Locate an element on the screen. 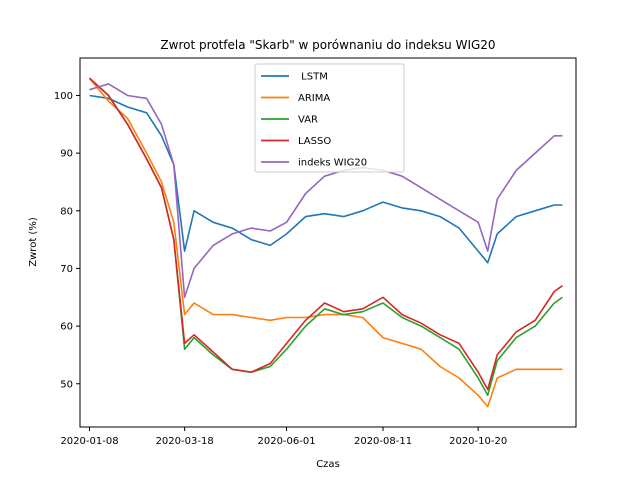  legend-box is located at coordinates (329, 118).